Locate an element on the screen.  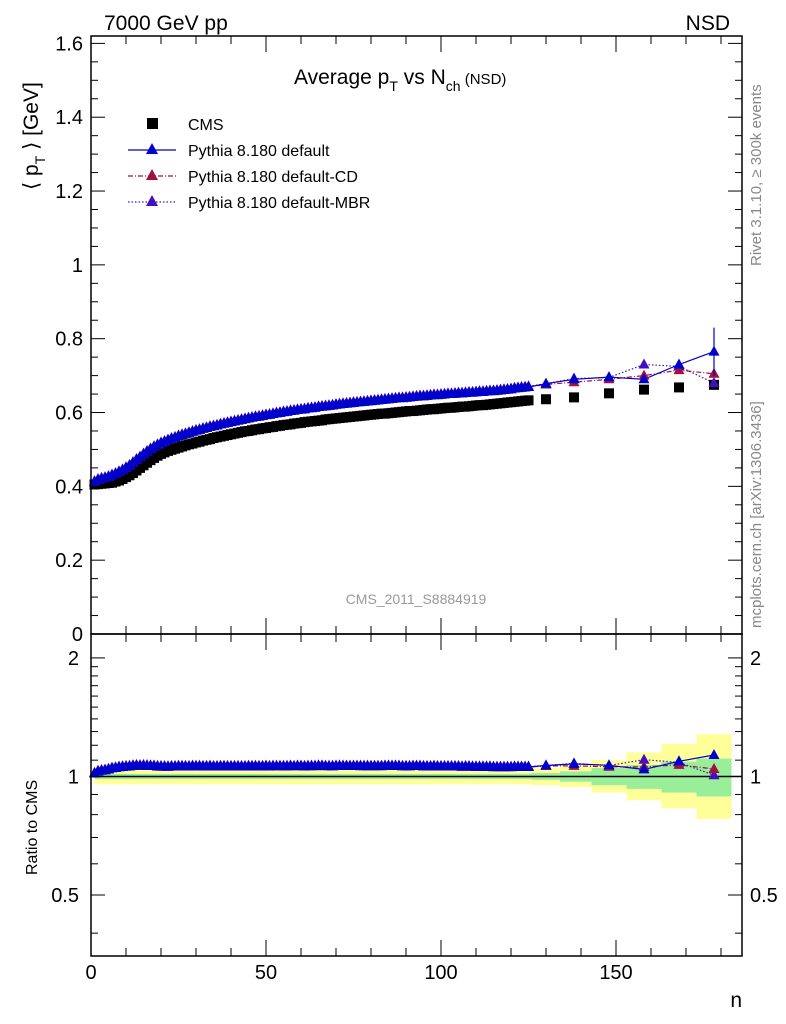
x-tick-label: 150 is located at coordinates (615, 973).